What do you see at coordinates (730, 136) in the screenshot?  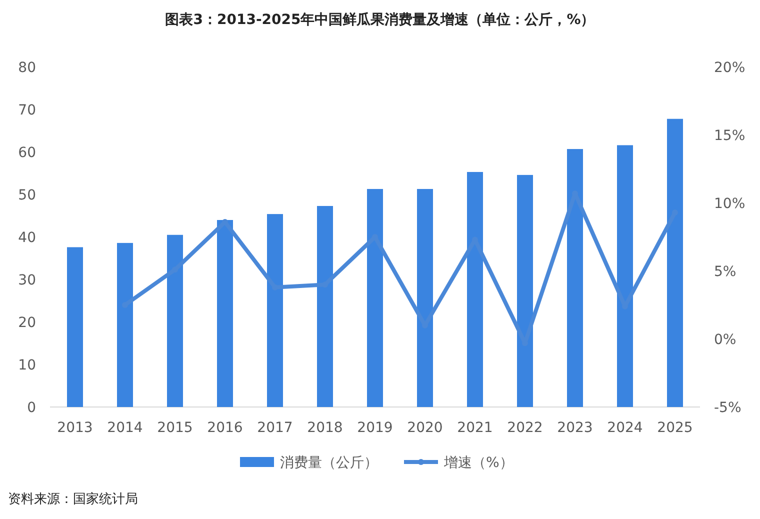 I see `y2-tick-label: 15%` at bounding box center [730, 136].